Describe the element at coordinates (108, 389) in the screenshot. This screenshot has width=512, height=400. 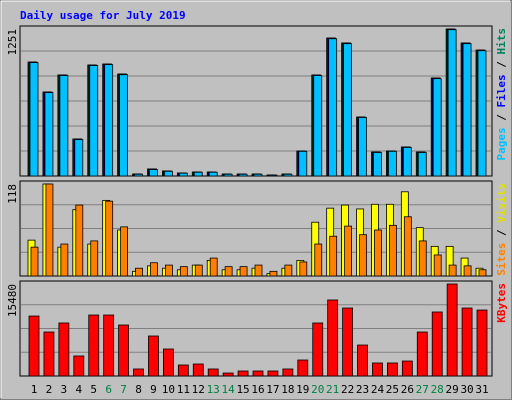
I see `x-tick-label: 6` at that location.